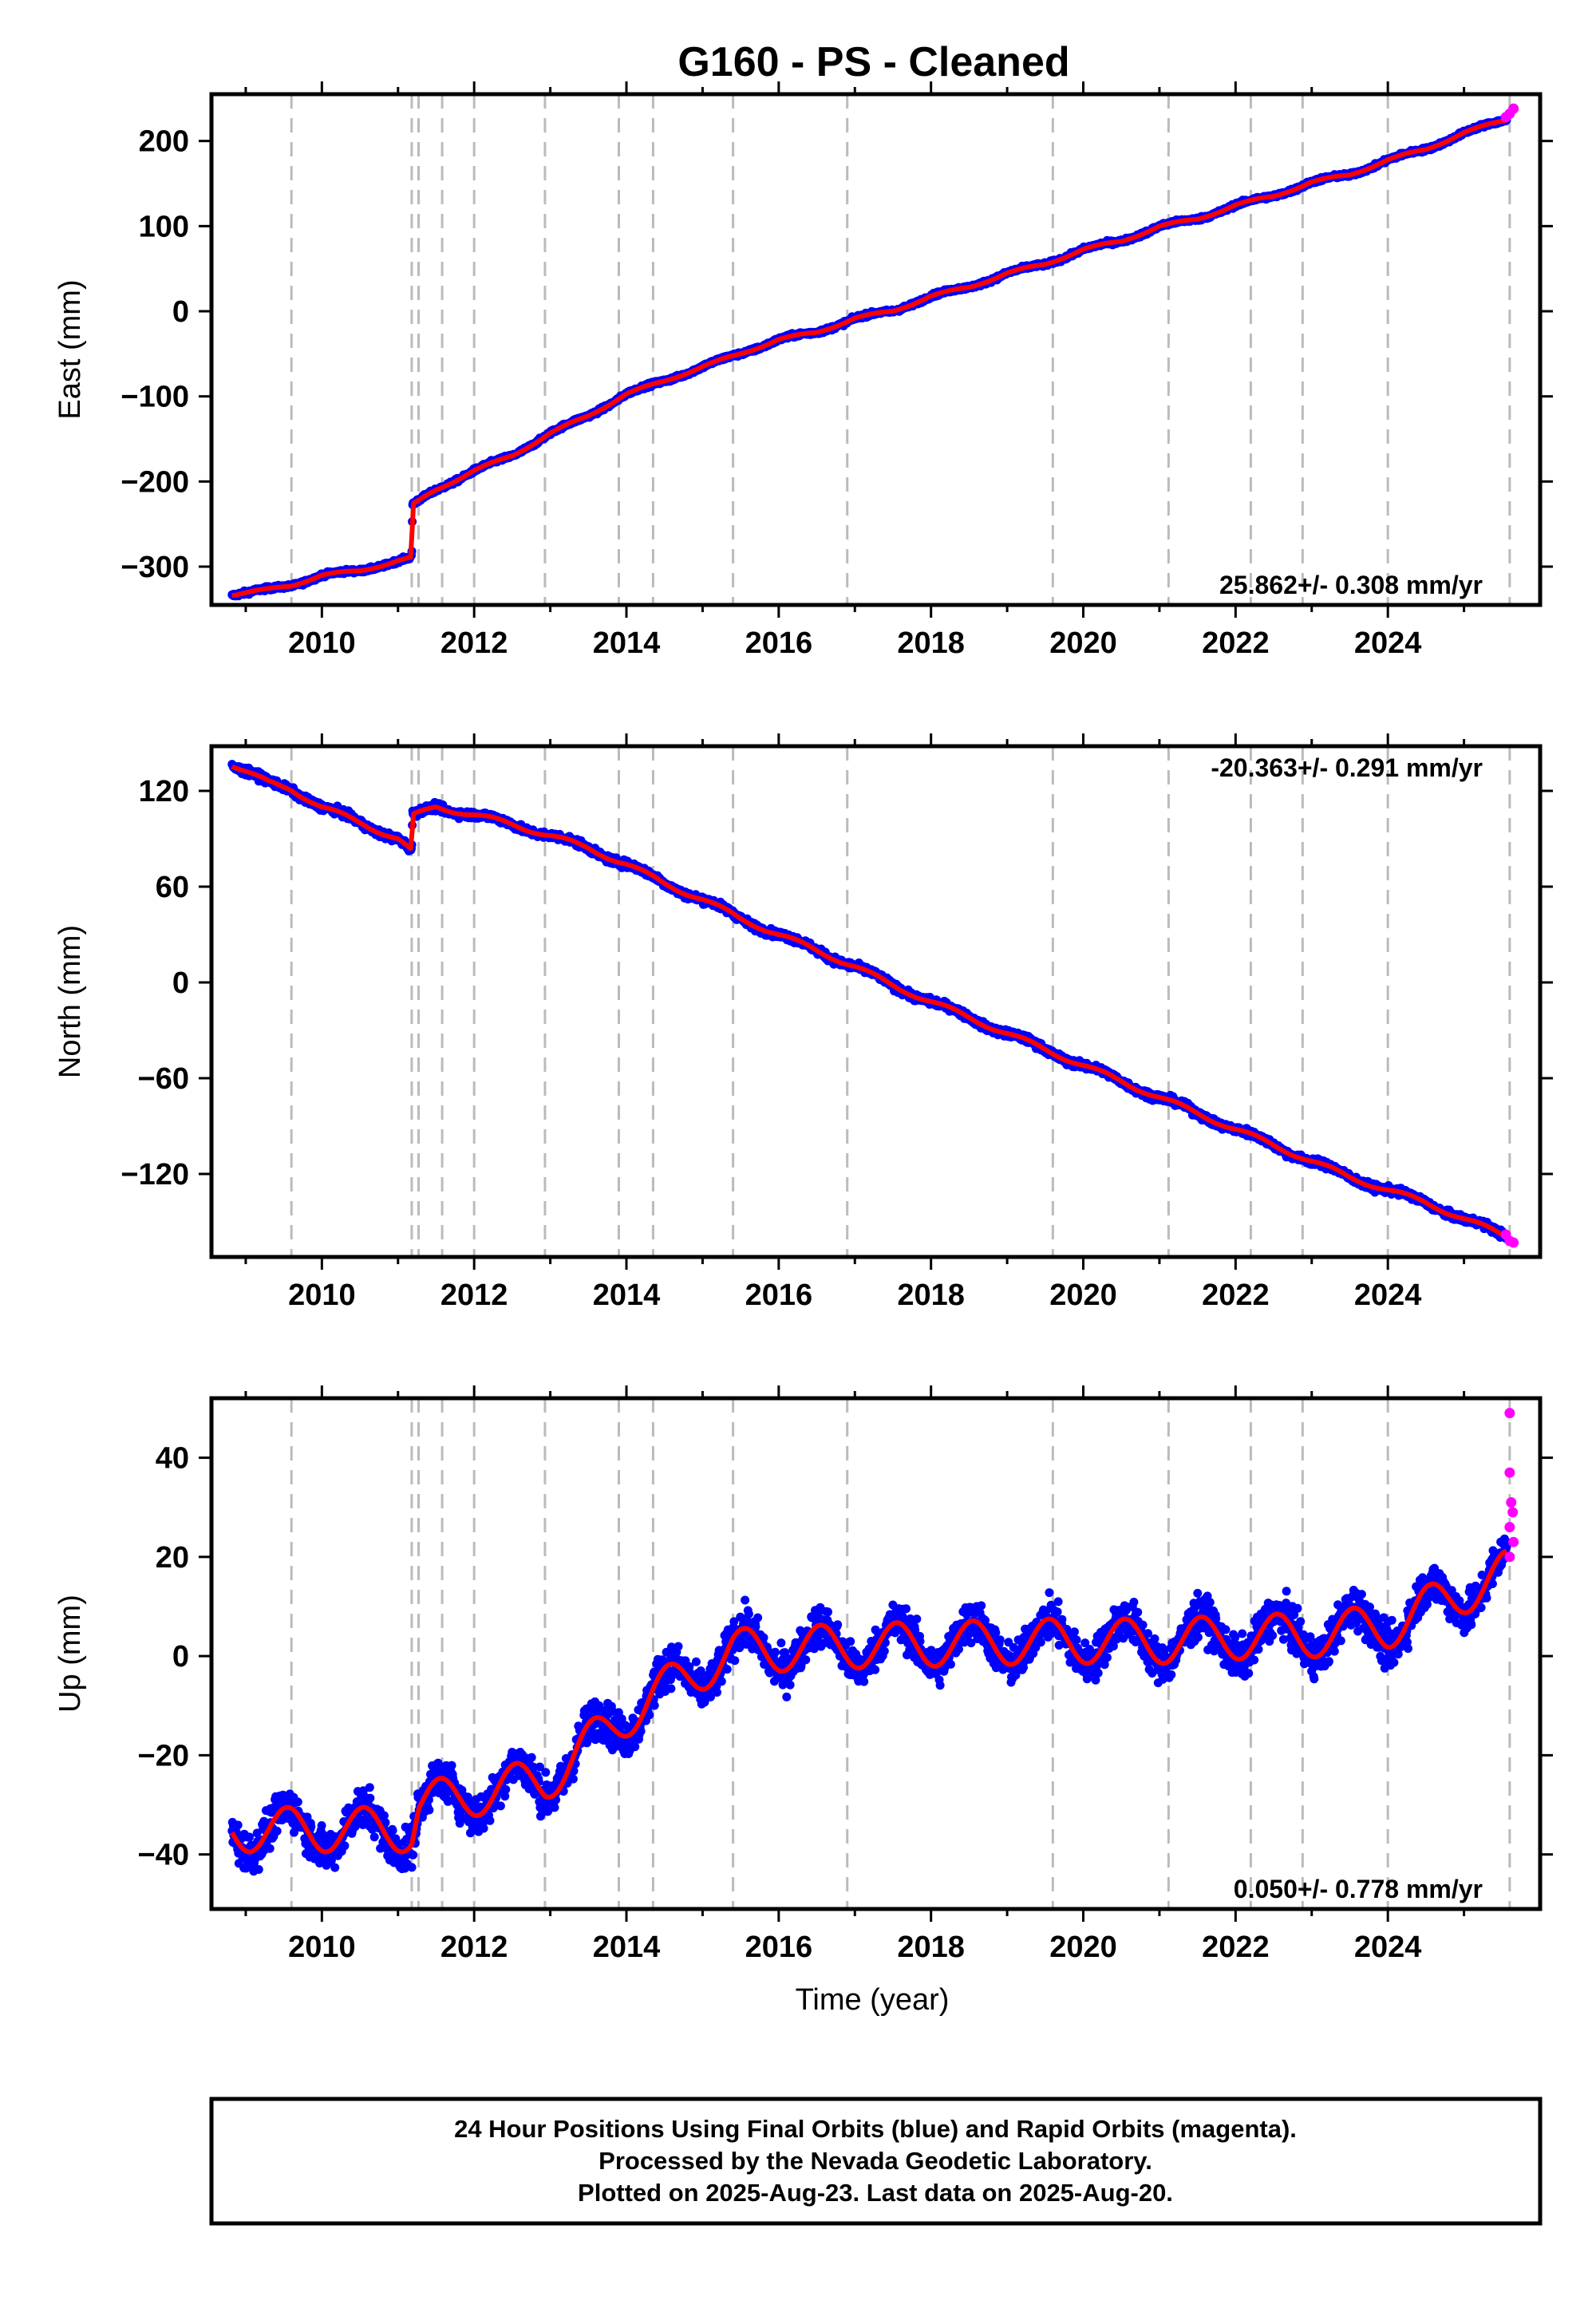 Image resolution: width=1596 pixels, height=2316 pixels. Describe the element at coordinates (873, 62) in the screenshot. I see `chart-title: G160 - PS - Cleaned` at that location.